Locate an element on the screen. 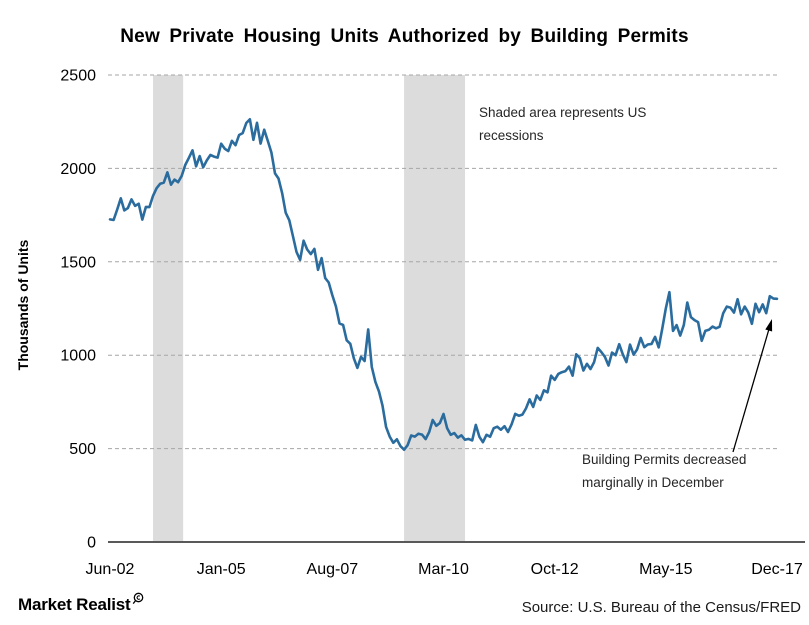 Image resolution: width=809 pixels, height=625 pixels. x-tick-label: Aug-07 is located at coordinates (333, 569).